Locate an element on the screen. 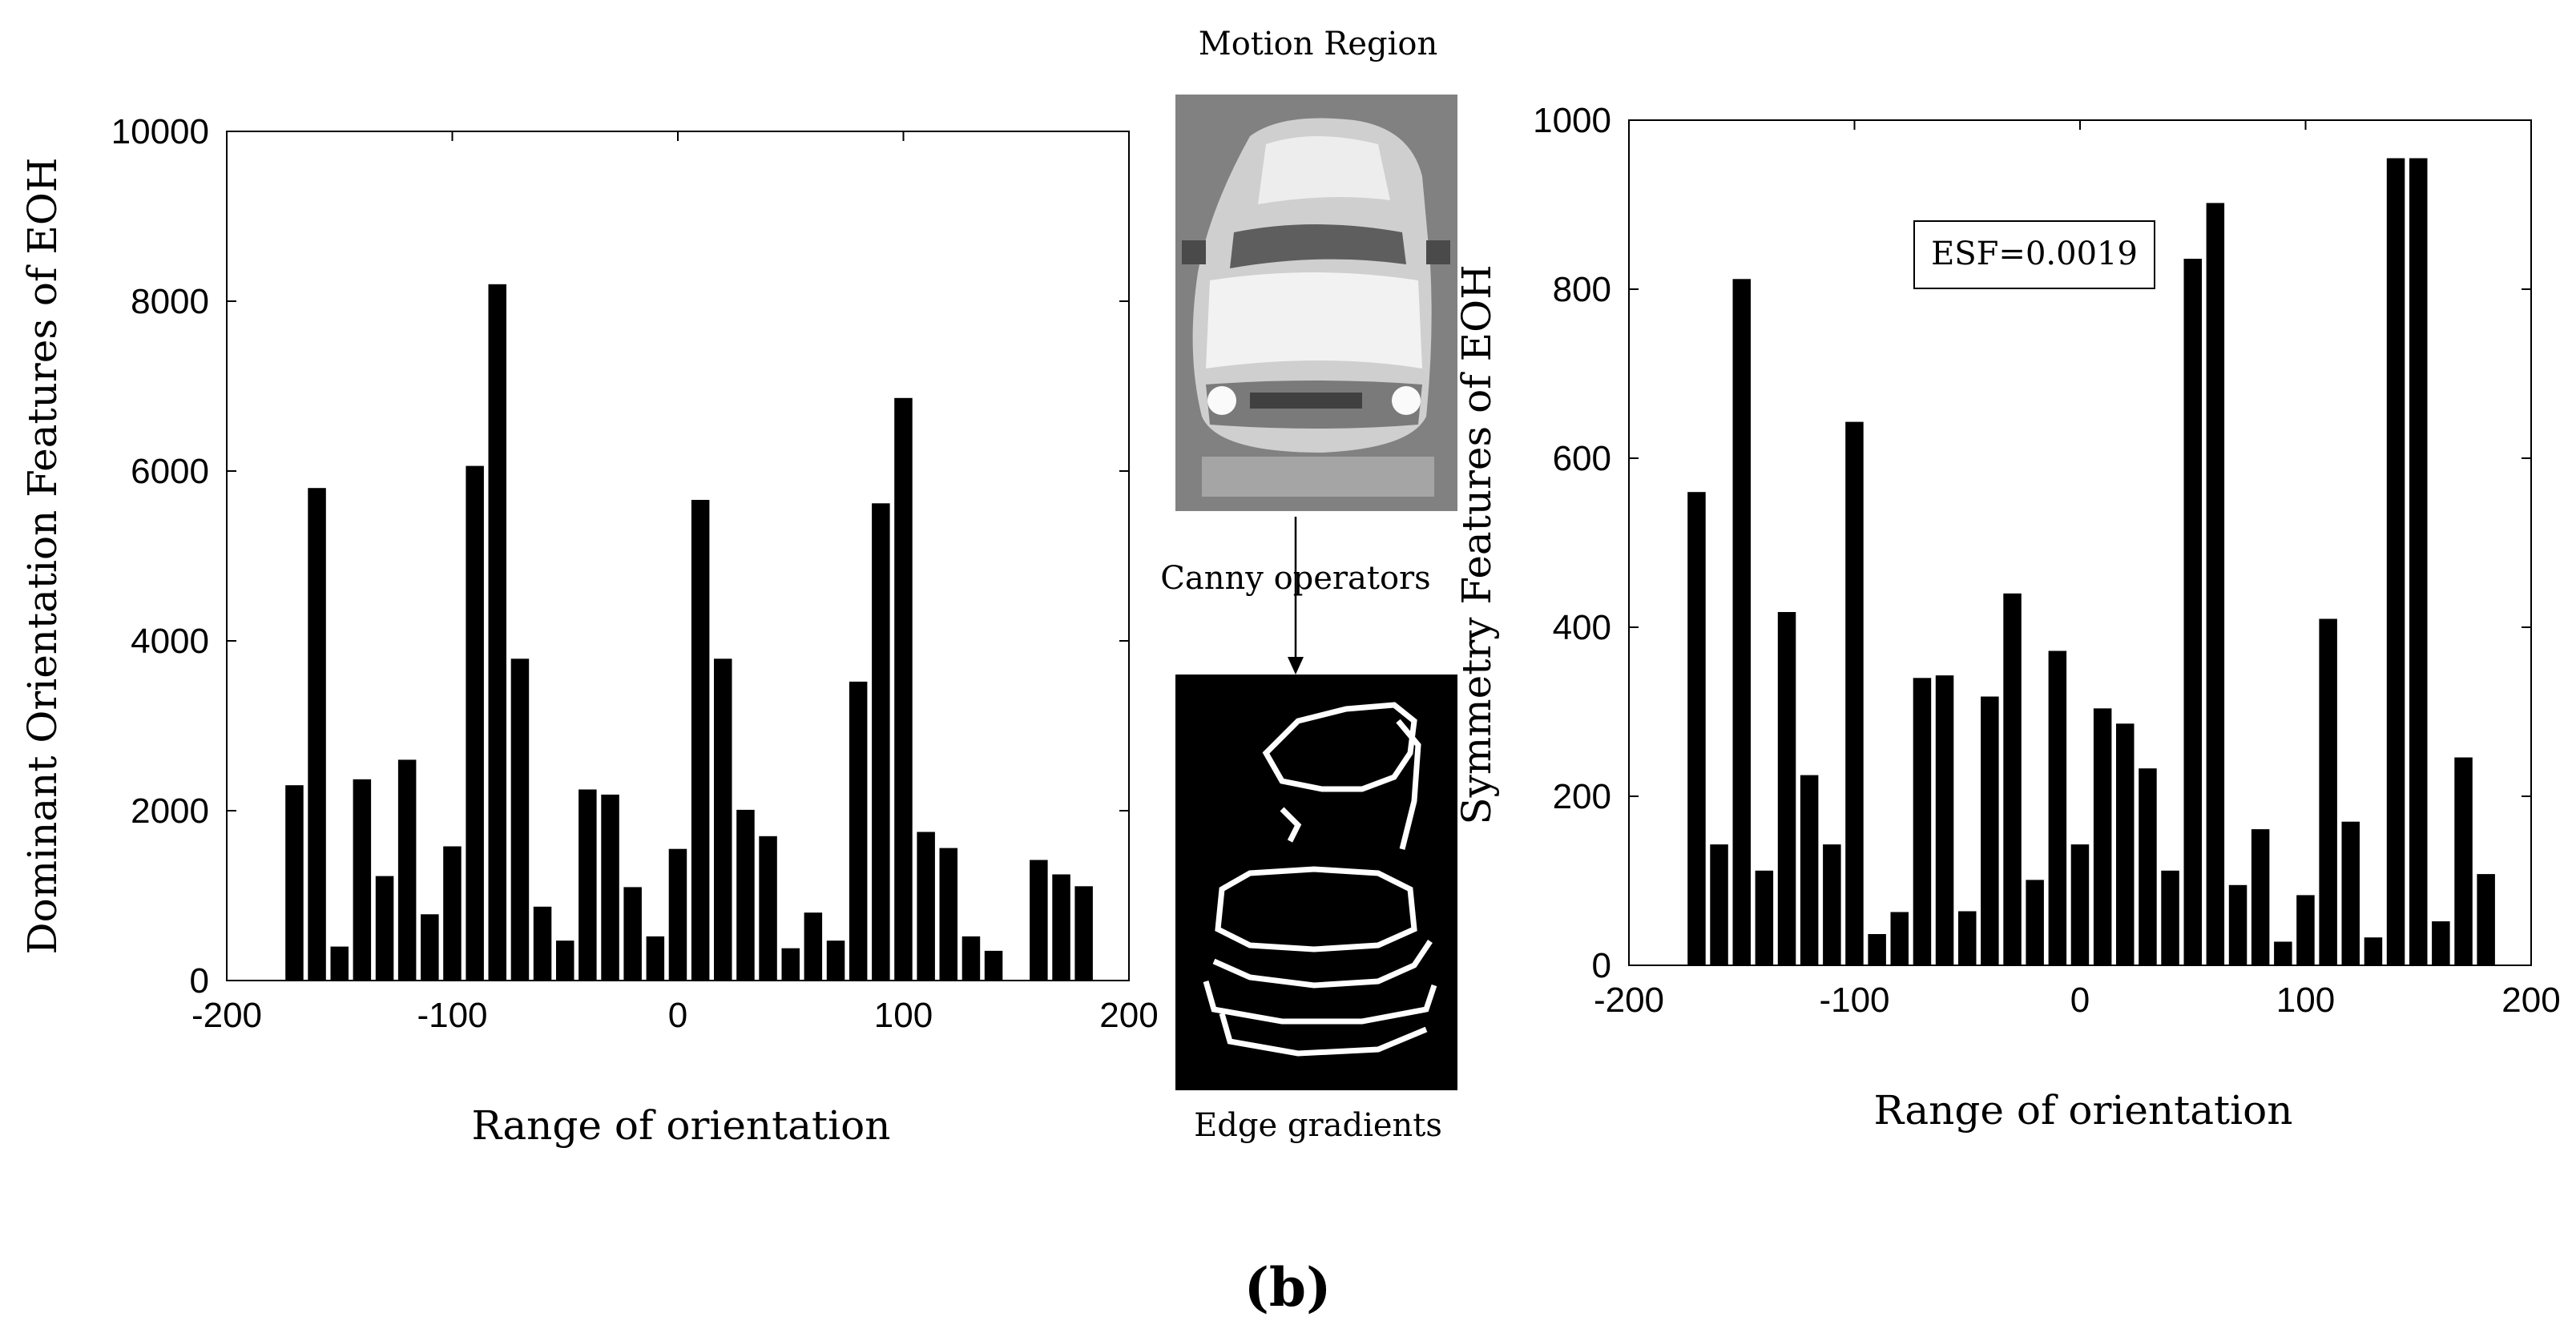  left-y-tick-label: 2000 is located at coordinates (170, 811).